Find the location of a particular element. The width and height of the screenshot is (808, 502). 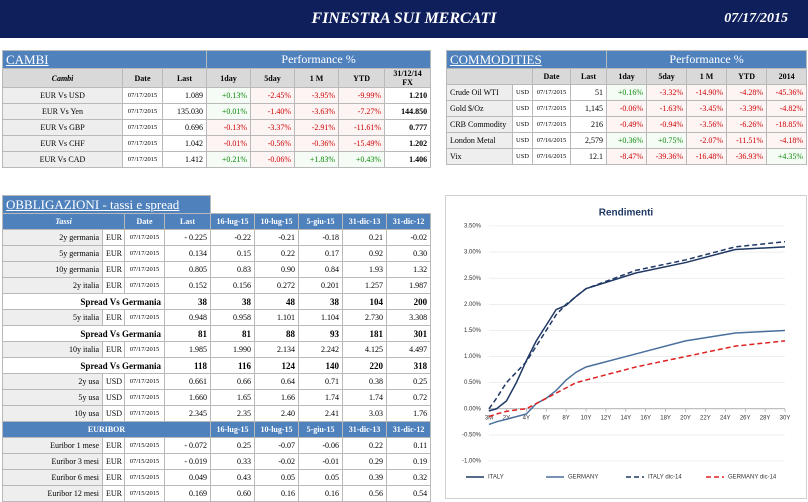

table-cell: -0.22 is located at coordinates (233, 237).